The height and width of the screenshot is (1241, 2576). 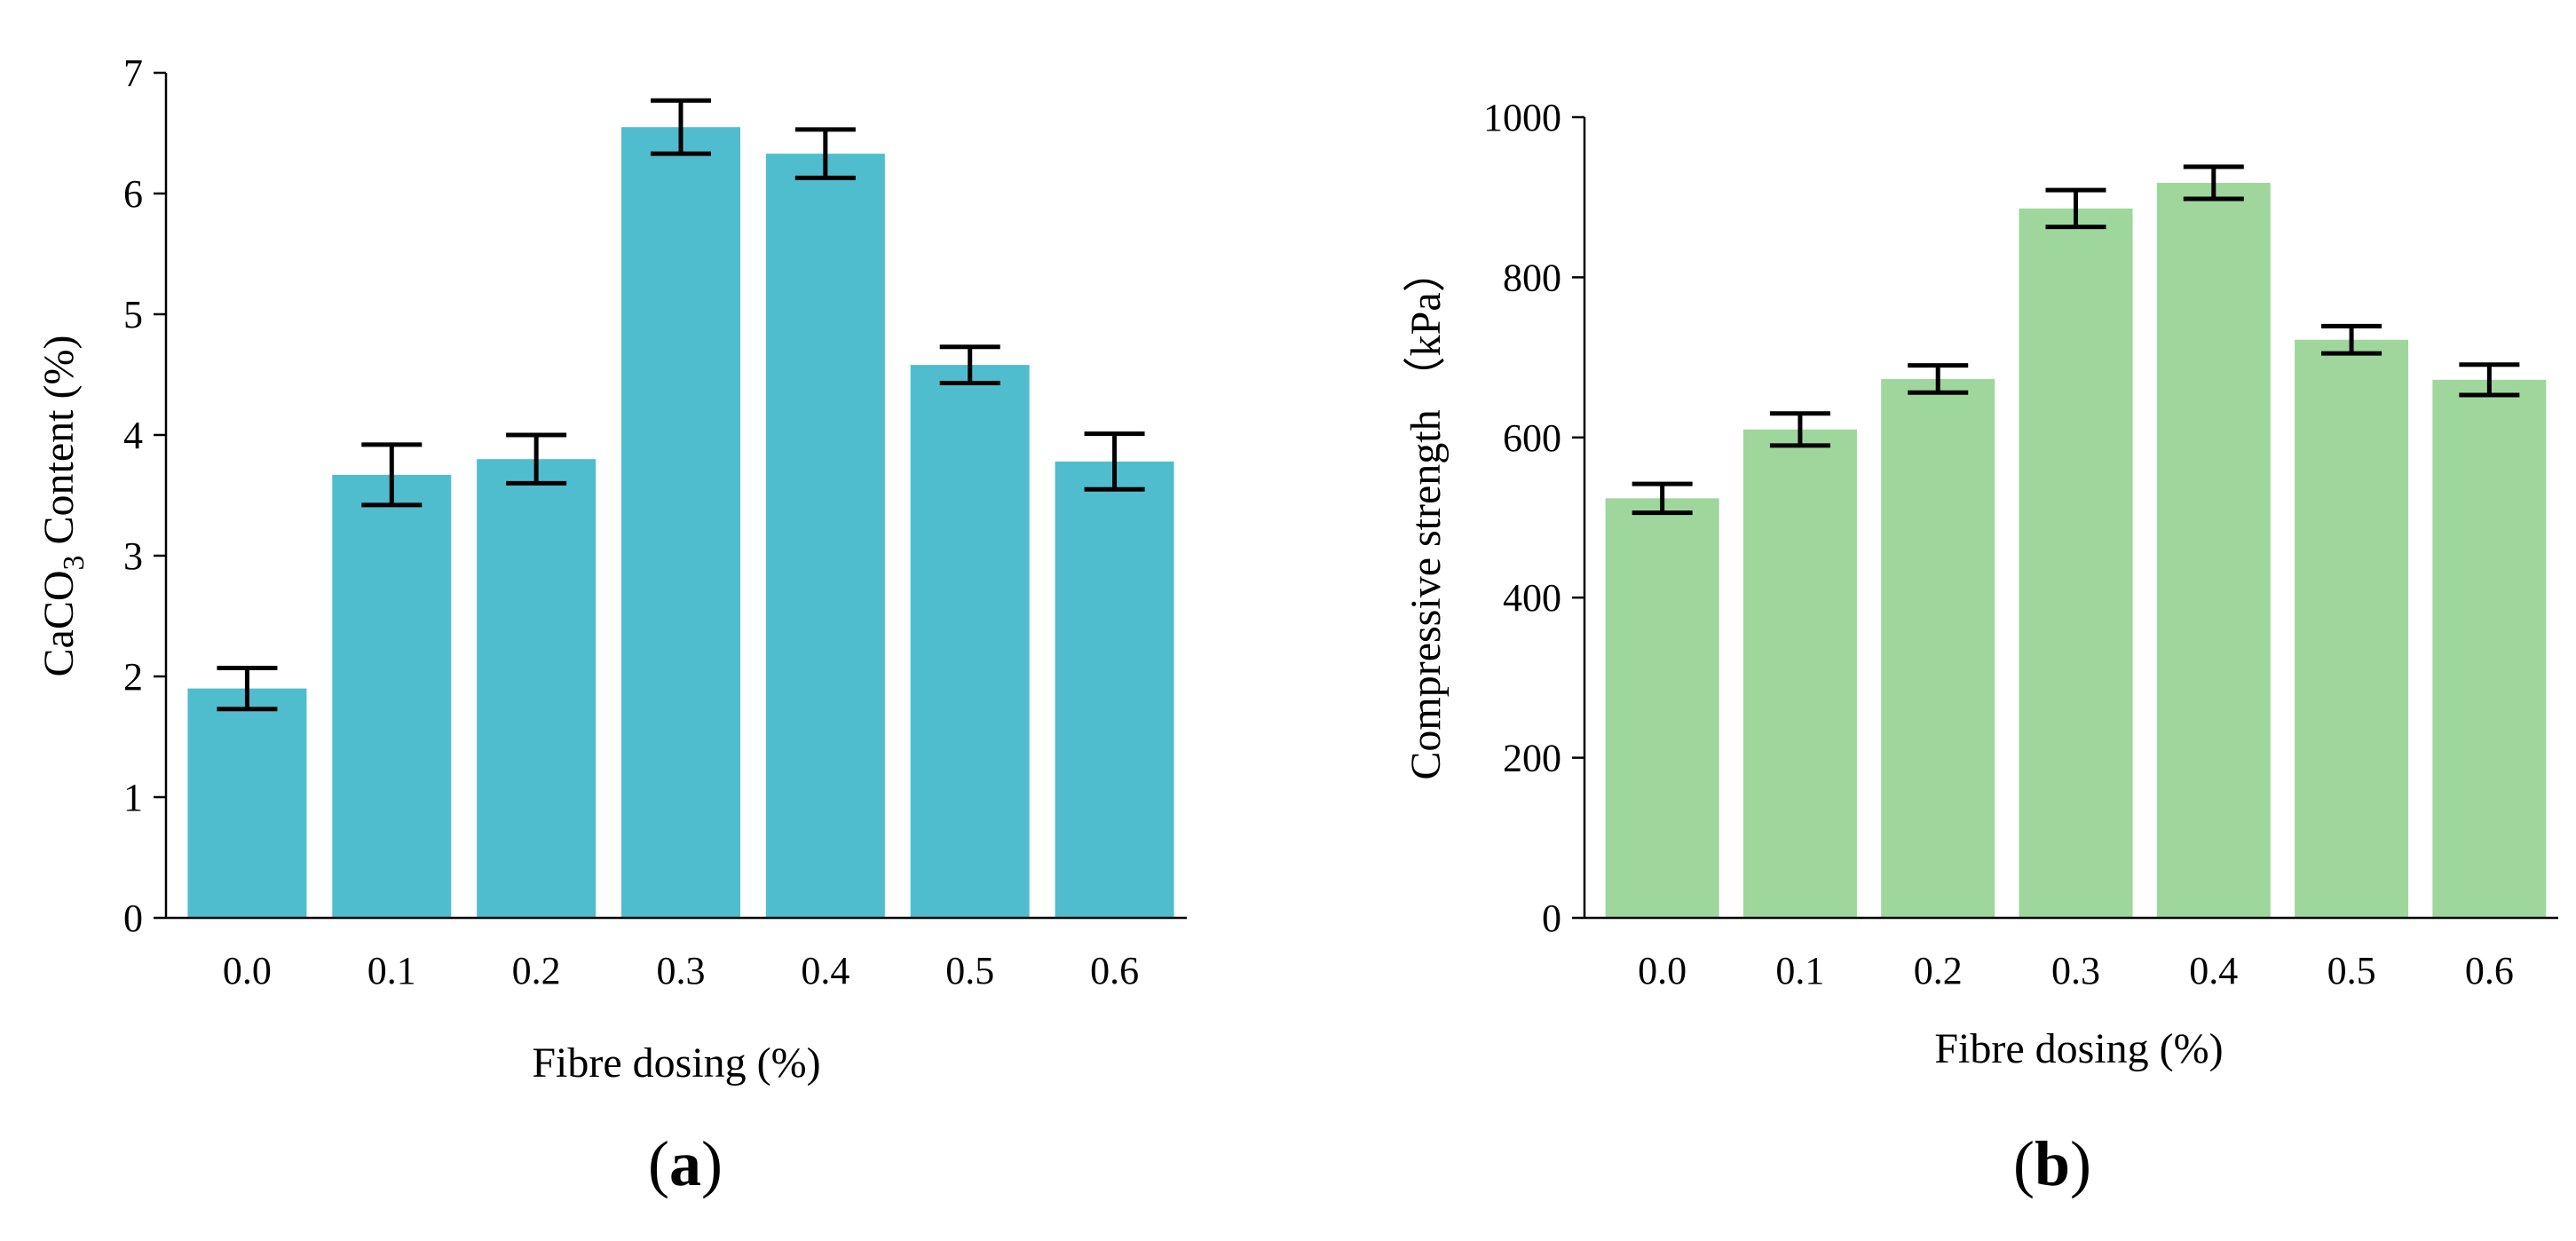 I want to click on y-tick-label: 4, so click(x=133, y=435).